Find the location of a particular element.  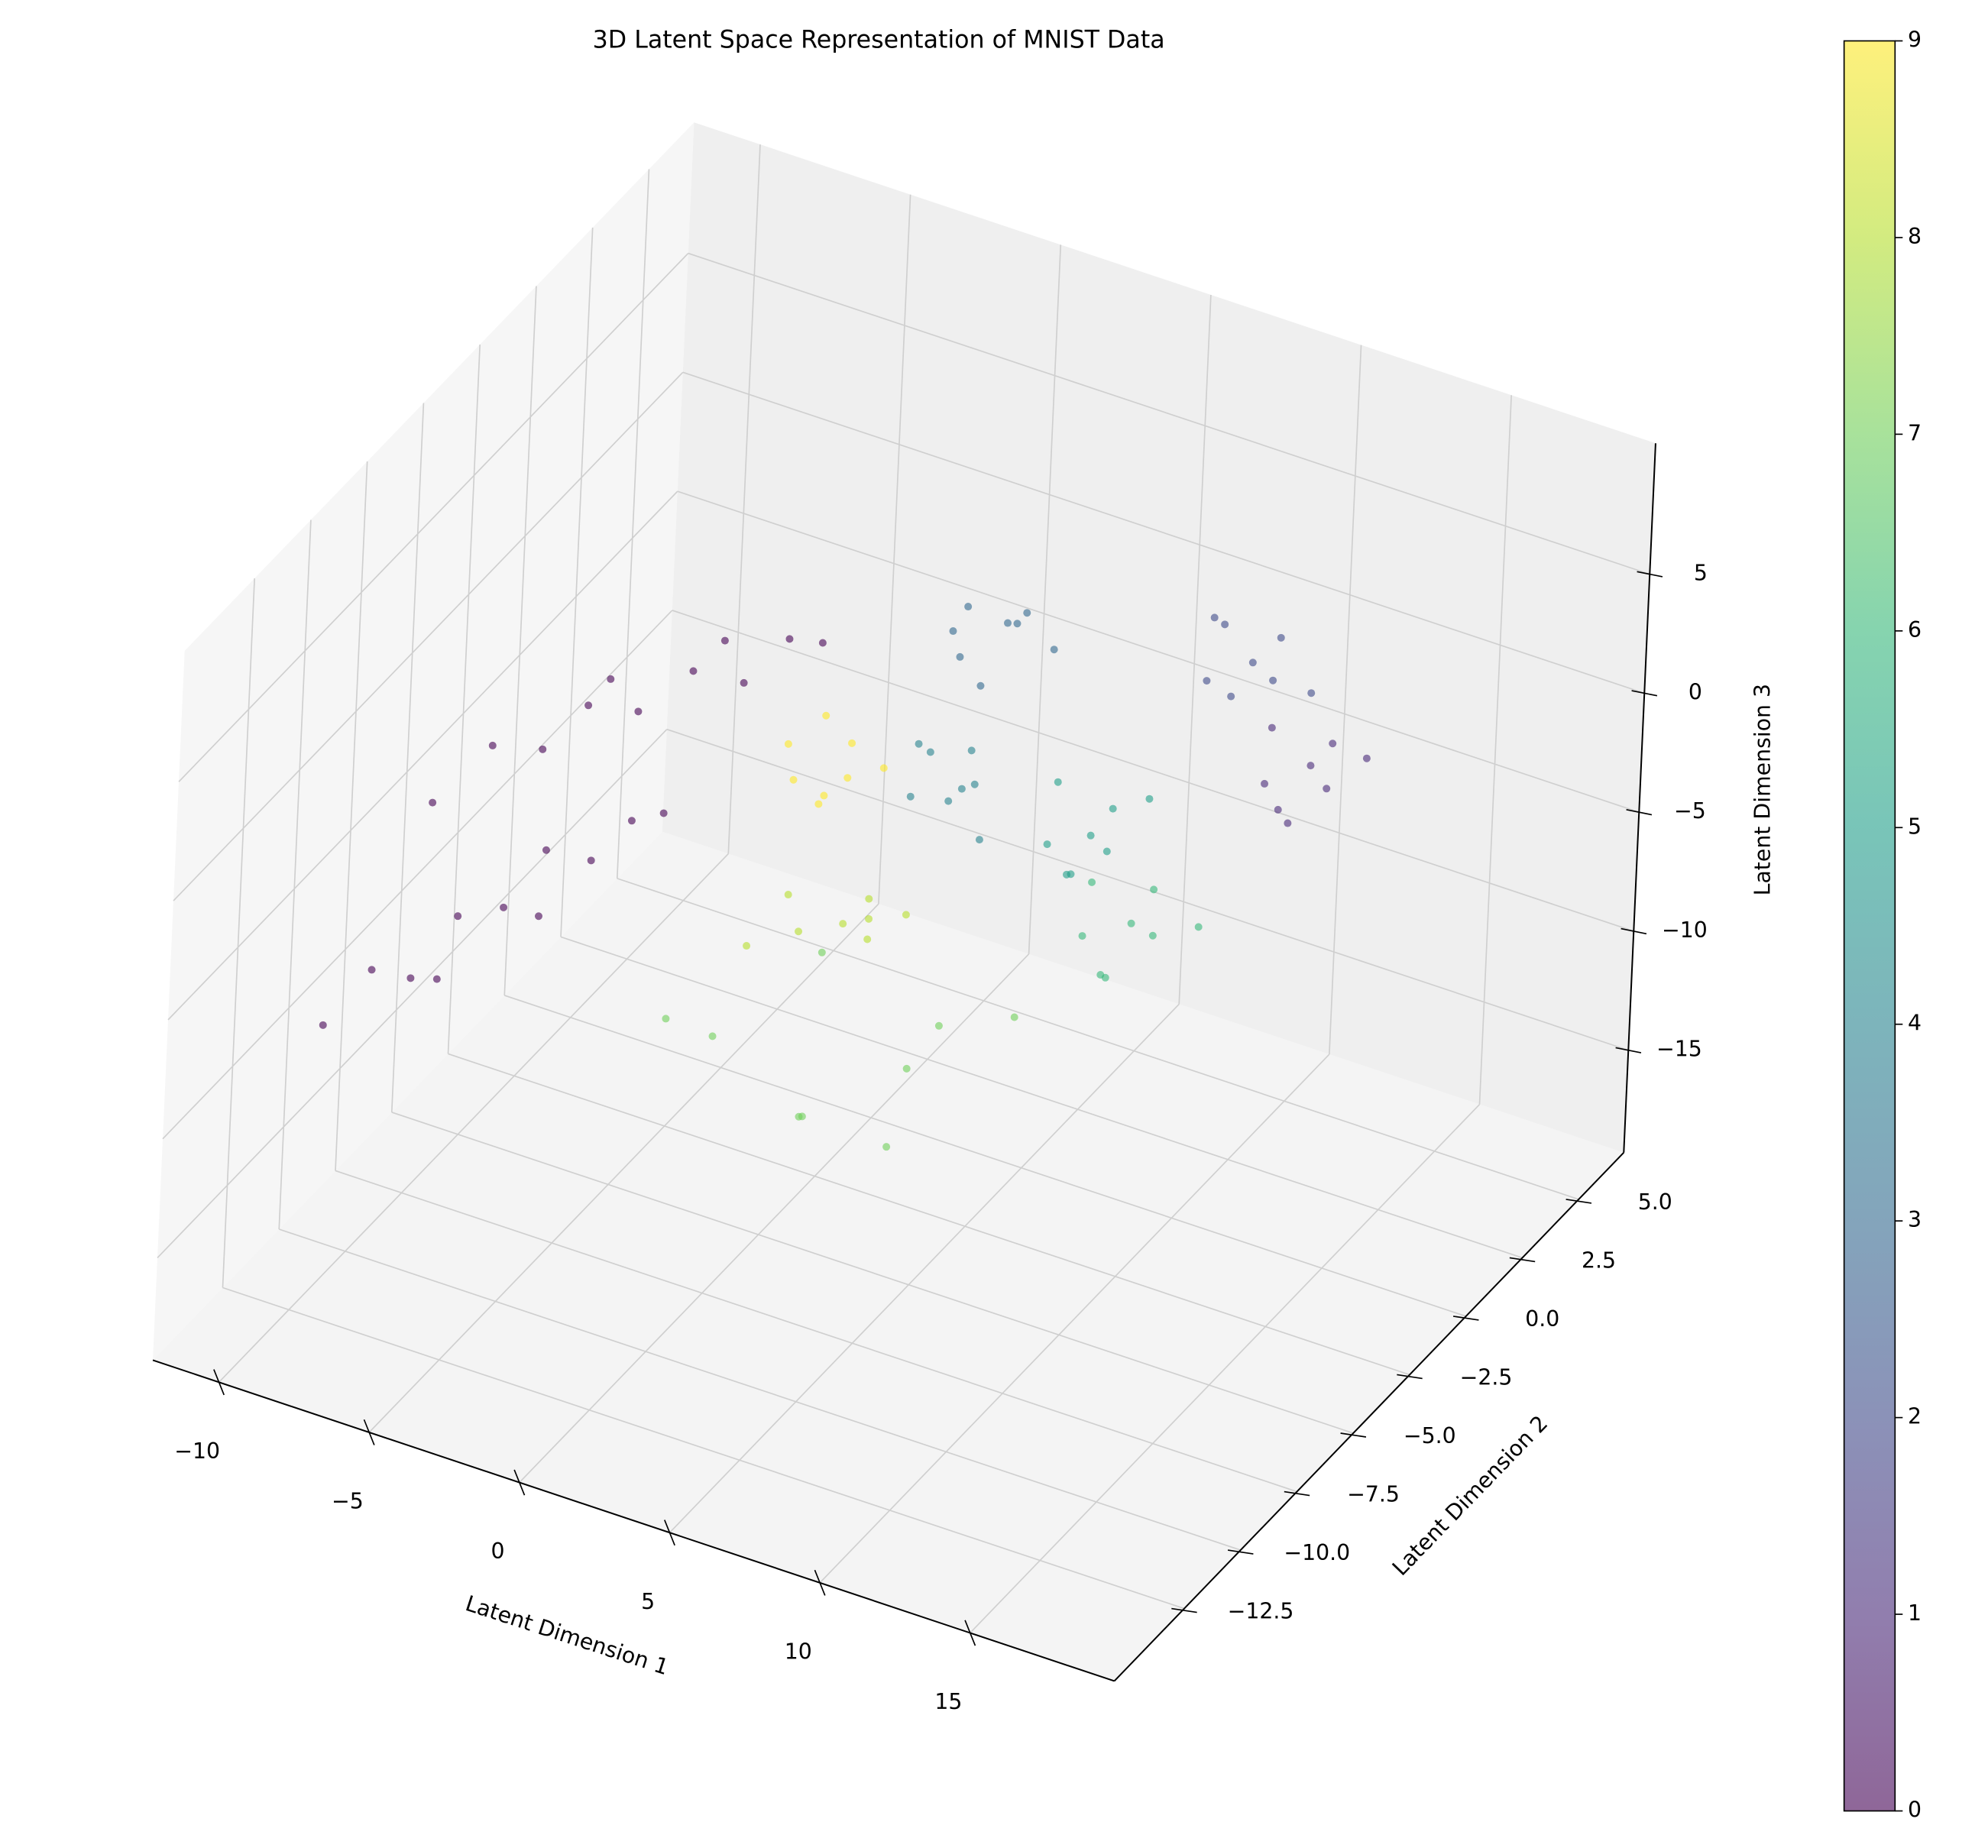

y-tick is located at coordinates (1410, 1377).